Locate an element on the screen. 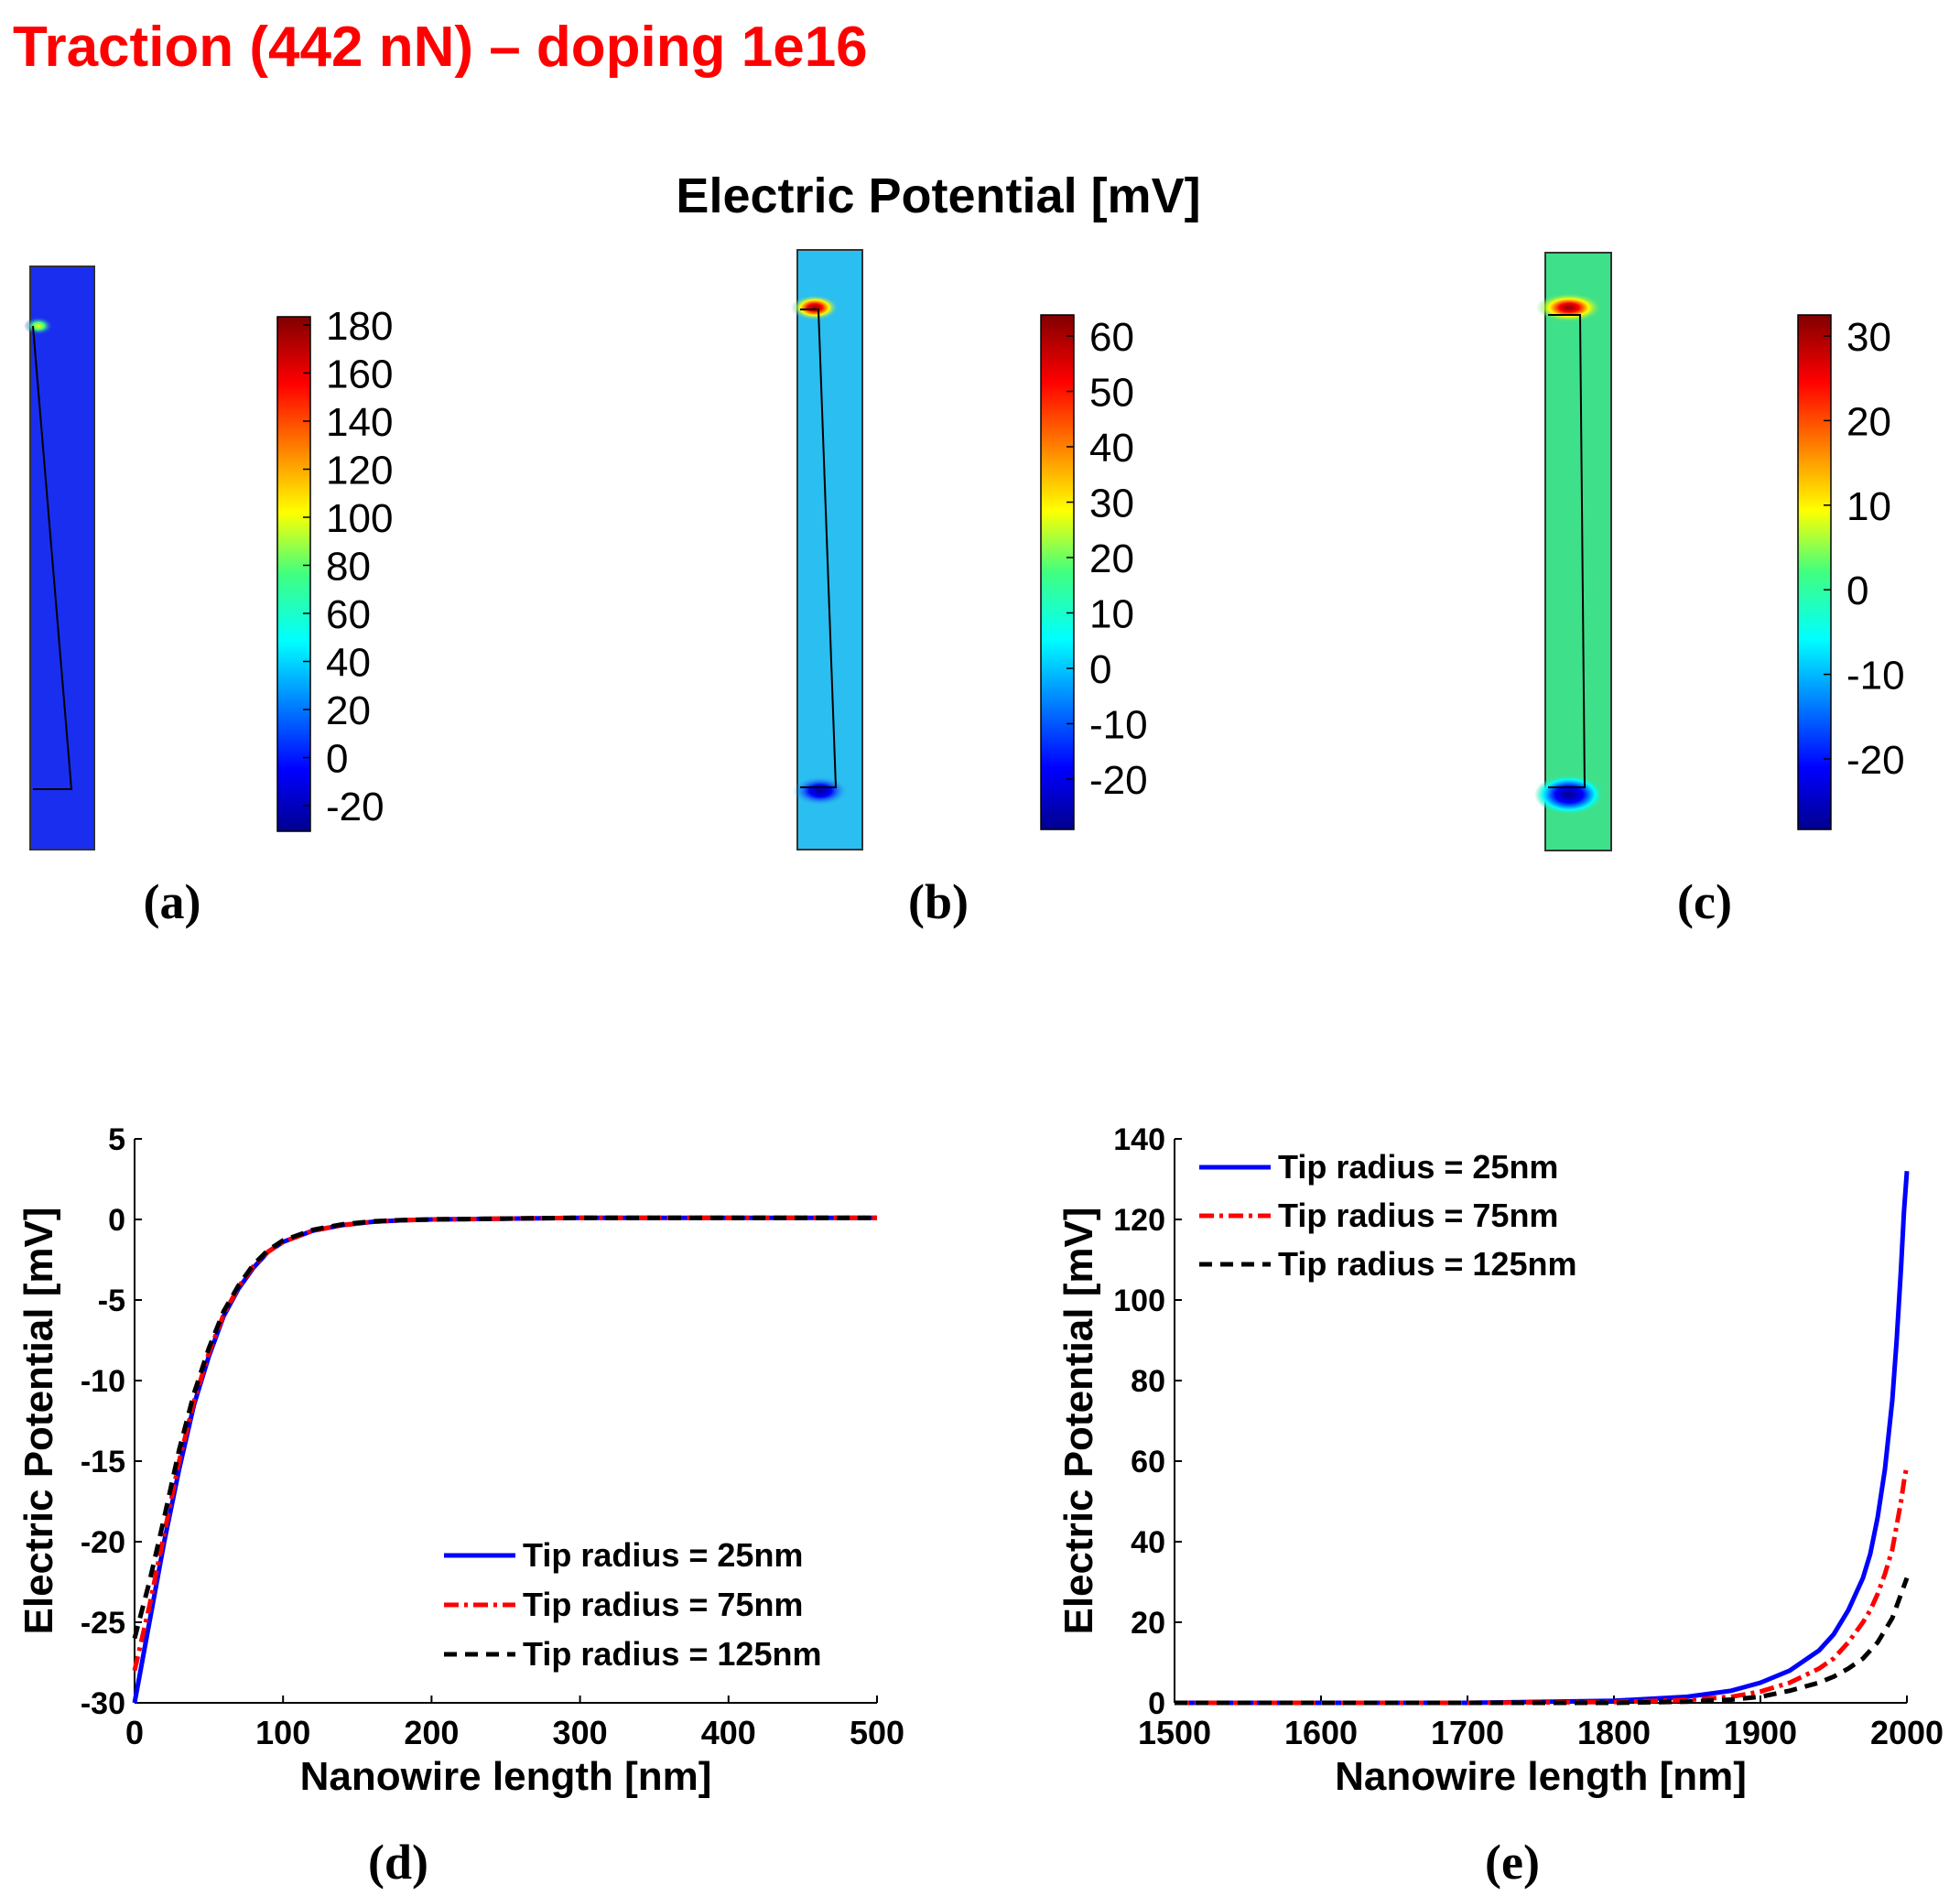 The height and width of the screenshot is (1896, 1960). hotspot-a is located at coordinates (39, 326).